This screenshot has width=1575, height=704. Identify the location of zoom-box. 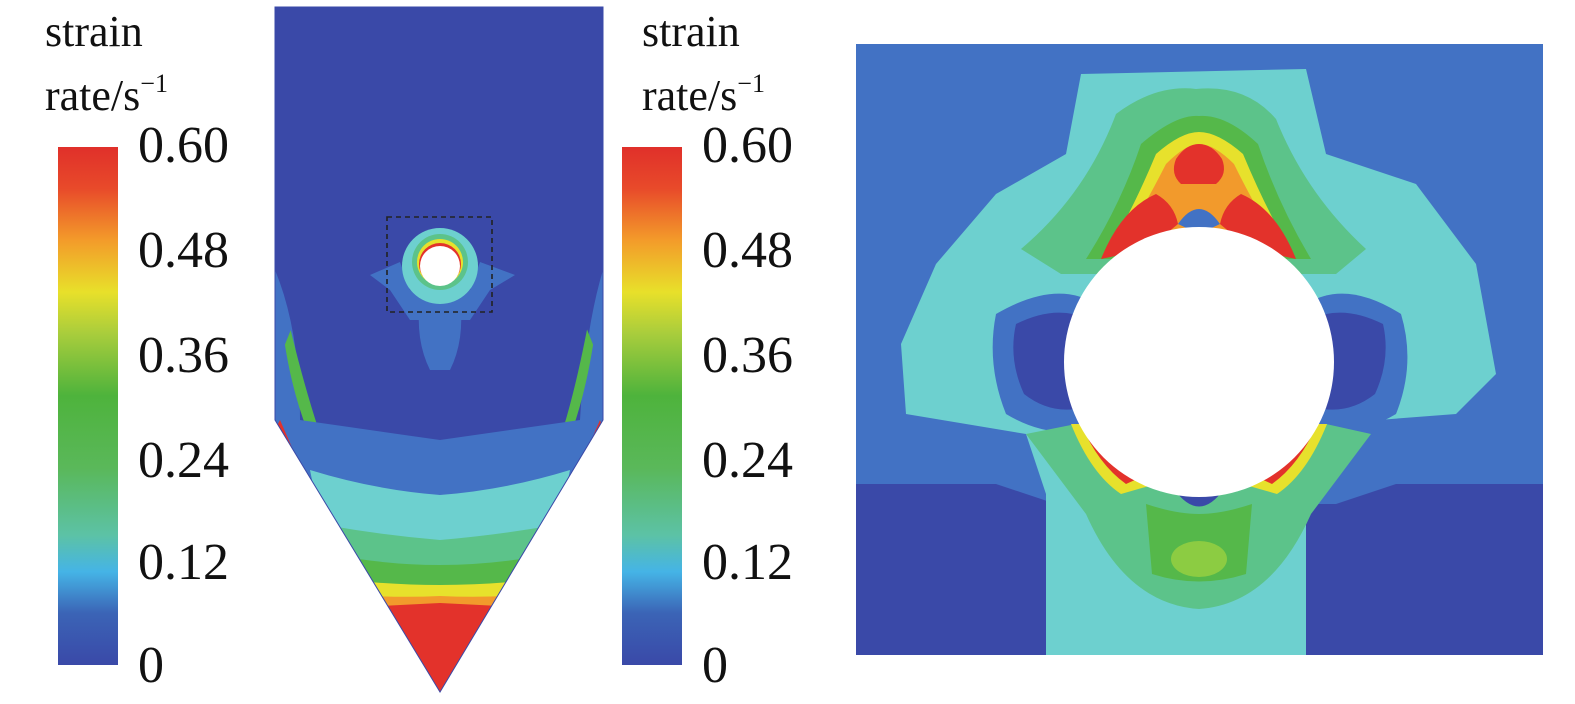
(439, 264).